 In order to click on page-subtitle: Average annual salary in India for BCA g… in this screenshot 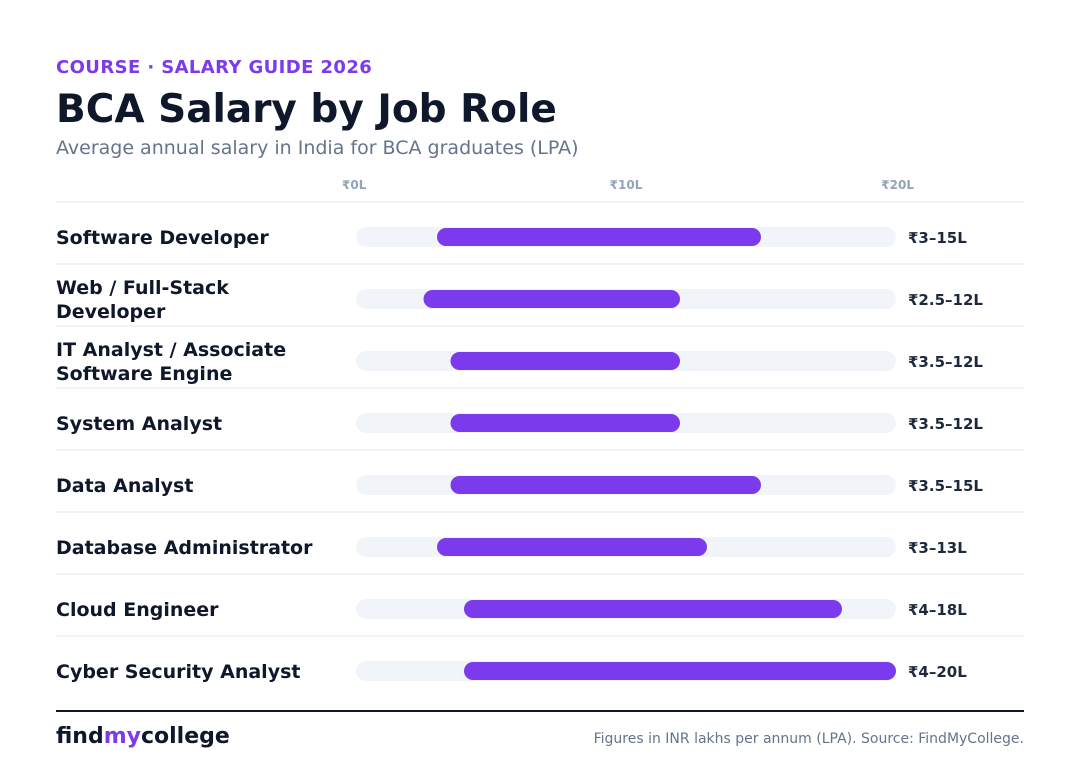, I will do `click(317, 148)`.